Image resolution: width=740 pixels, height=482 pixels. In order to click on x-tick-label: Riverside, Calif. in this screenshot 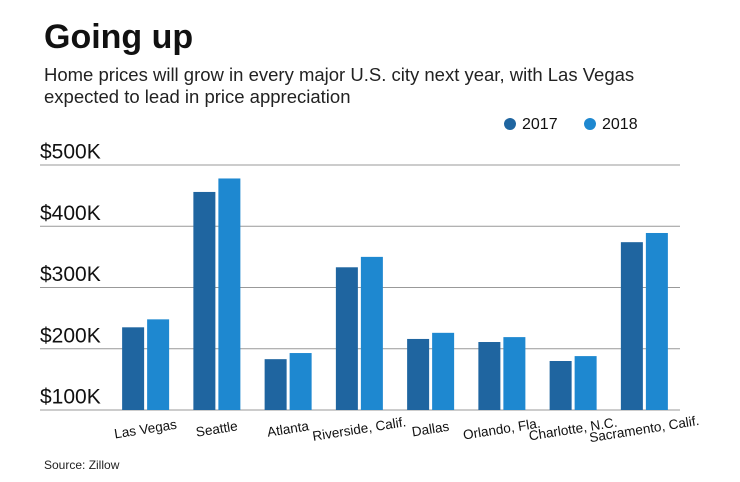, I will do `click(359, 429)`.